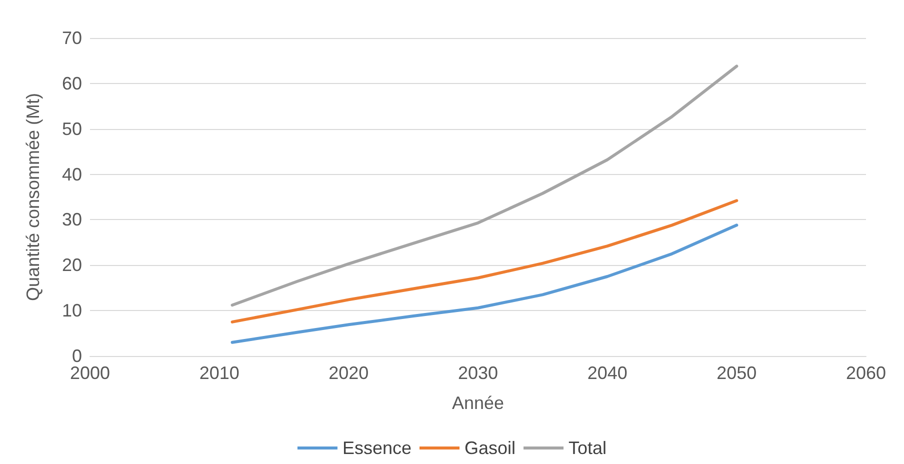  I want to click on legend-label: Gasoil, so click(490, 448).